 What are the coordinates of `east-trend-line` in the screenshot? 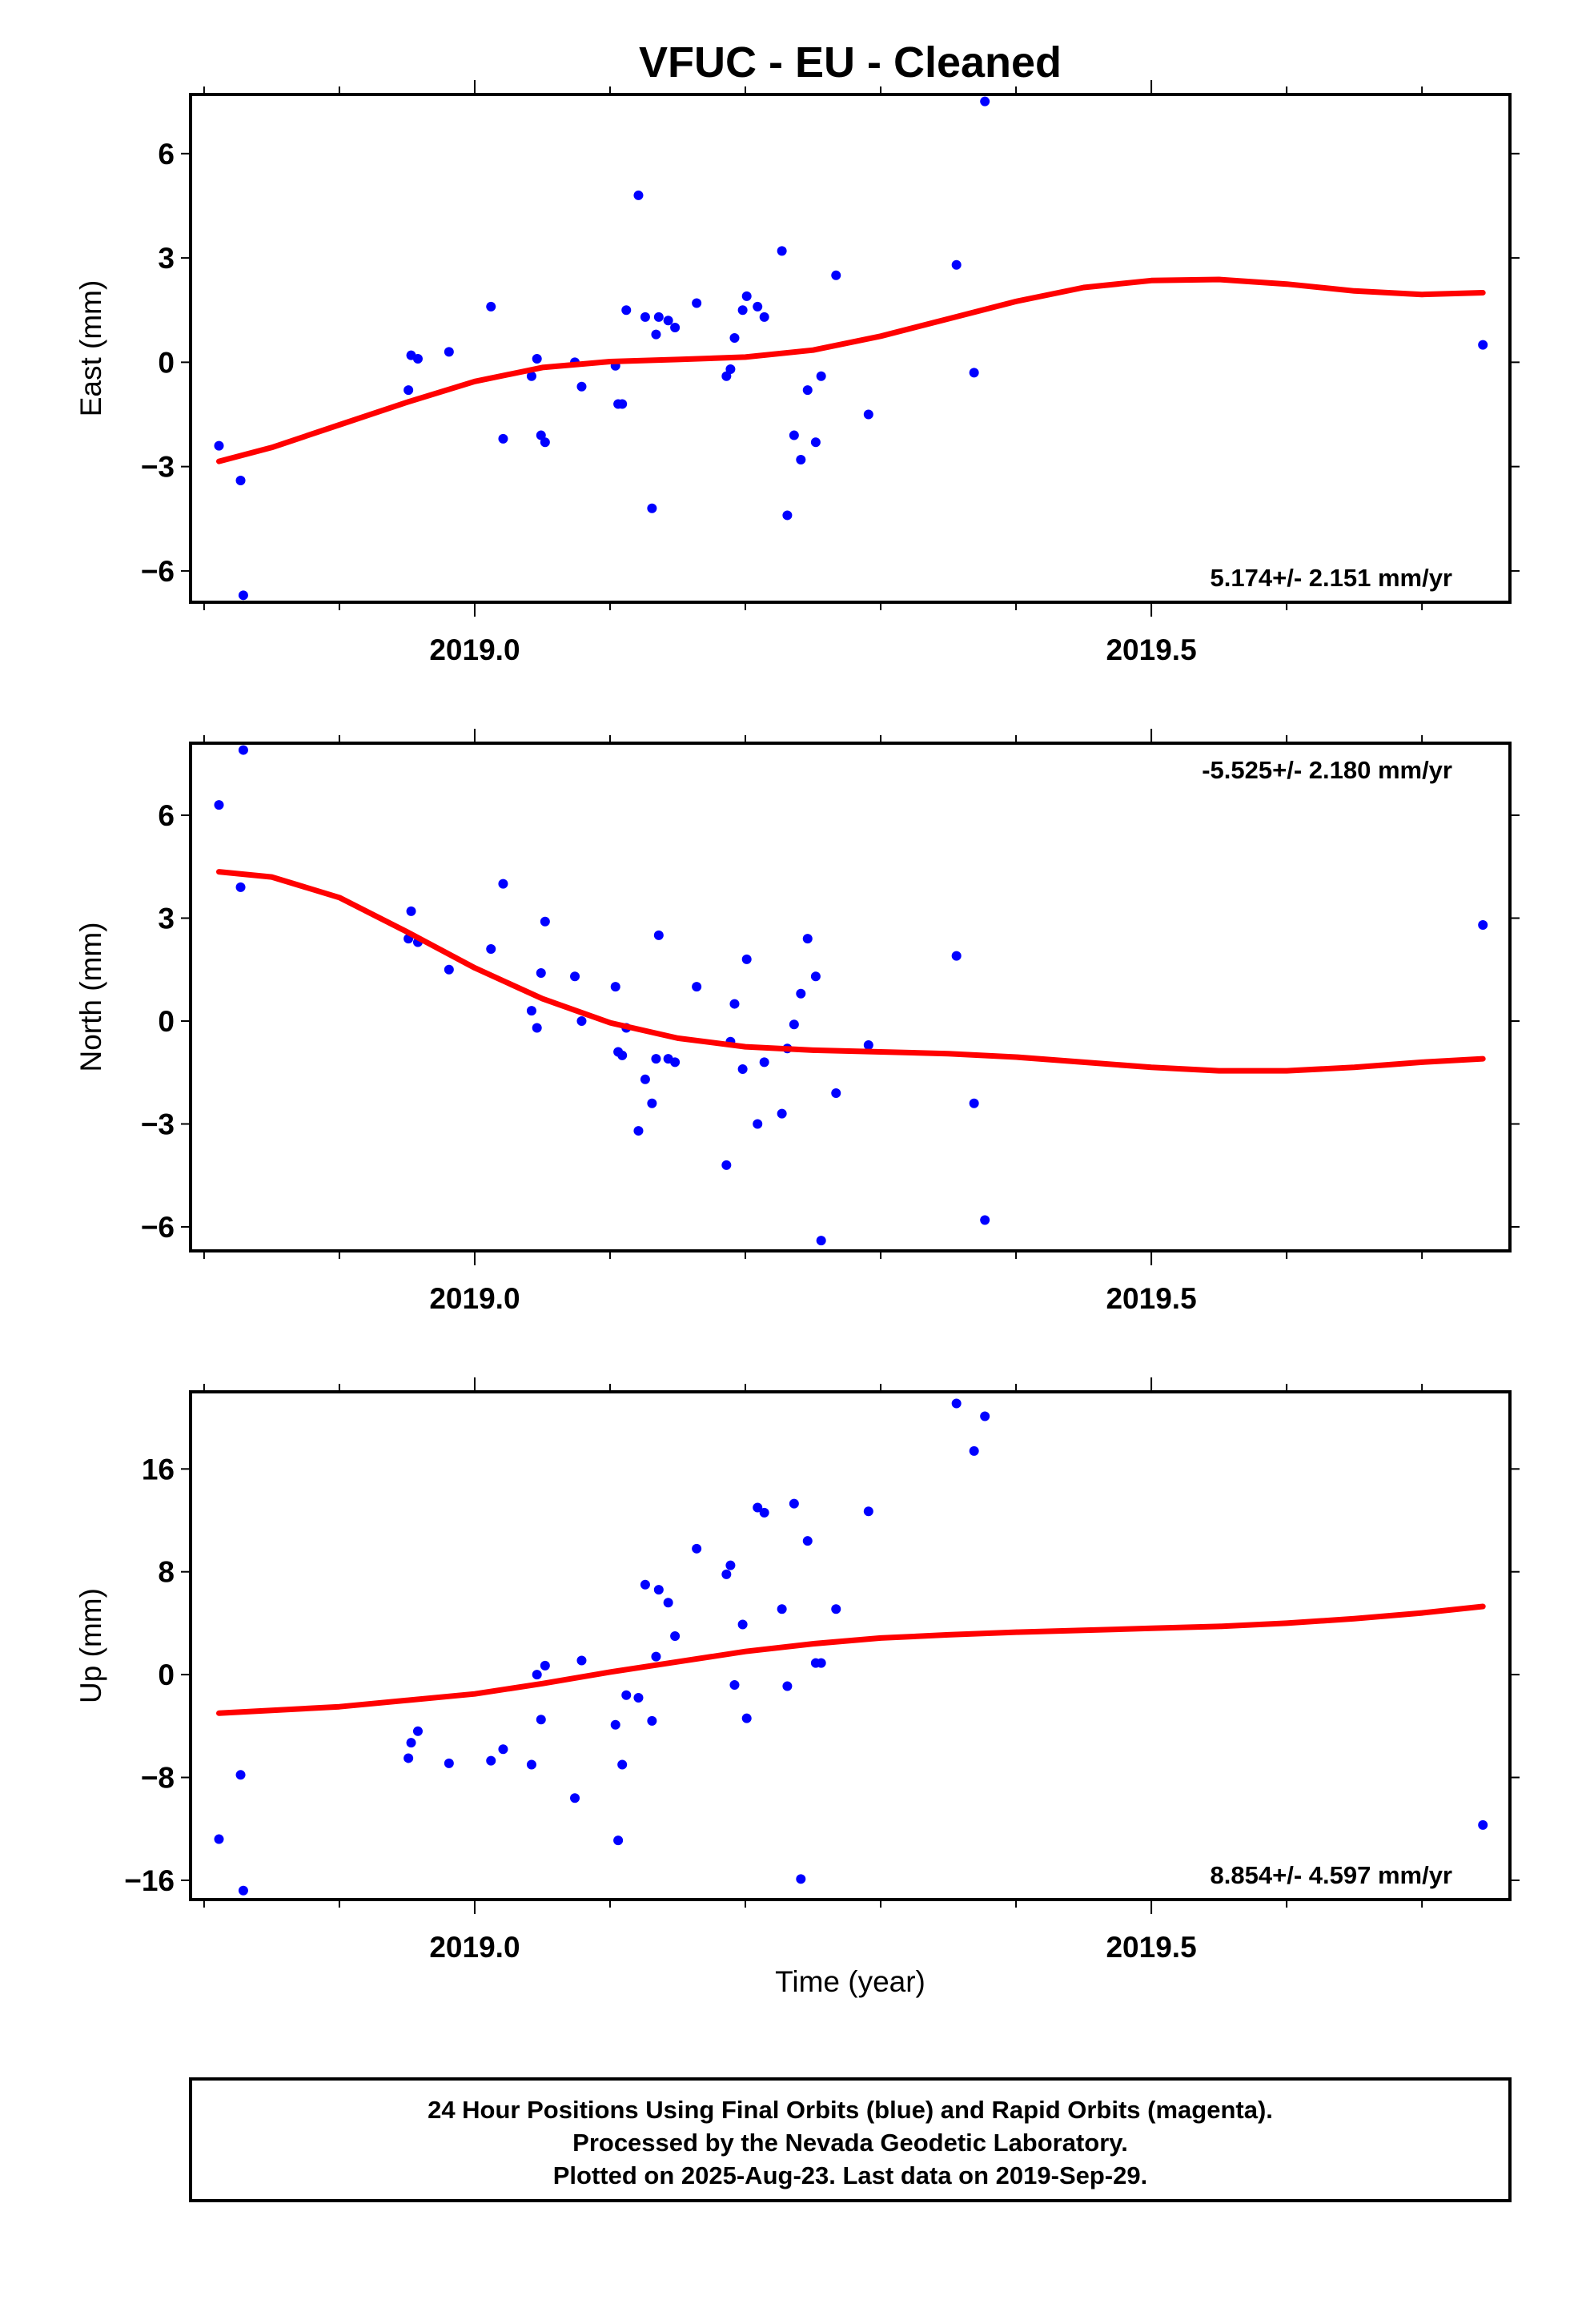 It's located at (851, 370).